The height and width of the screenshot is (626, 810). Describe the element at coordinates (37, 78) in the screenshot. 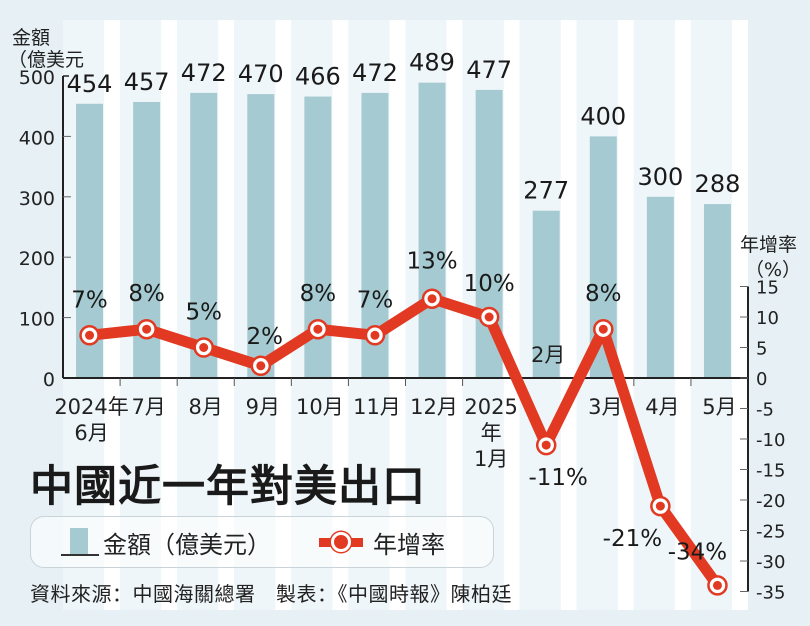

I see `left-axis-tick-label: 500` at that location.